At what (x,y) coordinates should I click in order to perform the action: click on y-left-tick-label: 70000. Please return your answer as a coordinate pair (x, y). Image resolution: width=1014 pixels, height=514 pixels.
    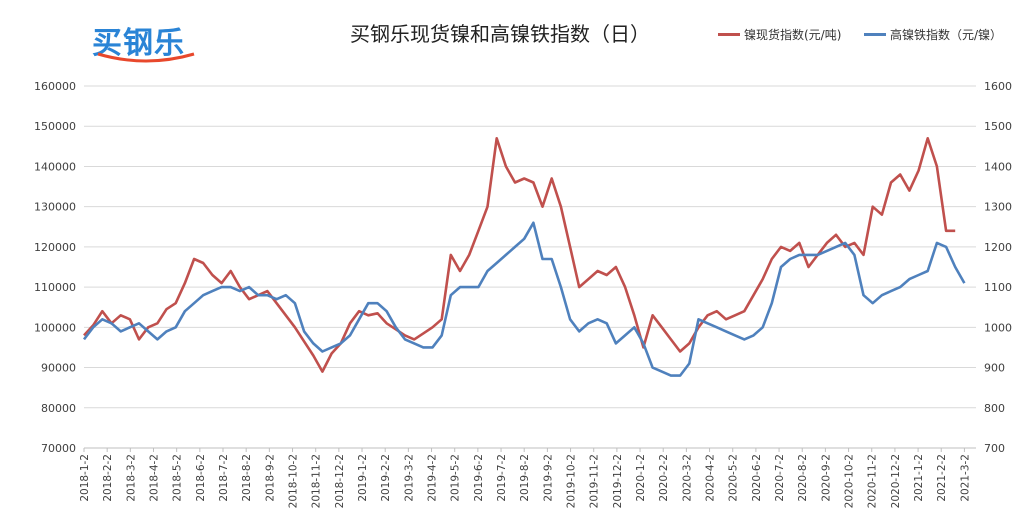
    Looking at the image, I should click on (58, 448).